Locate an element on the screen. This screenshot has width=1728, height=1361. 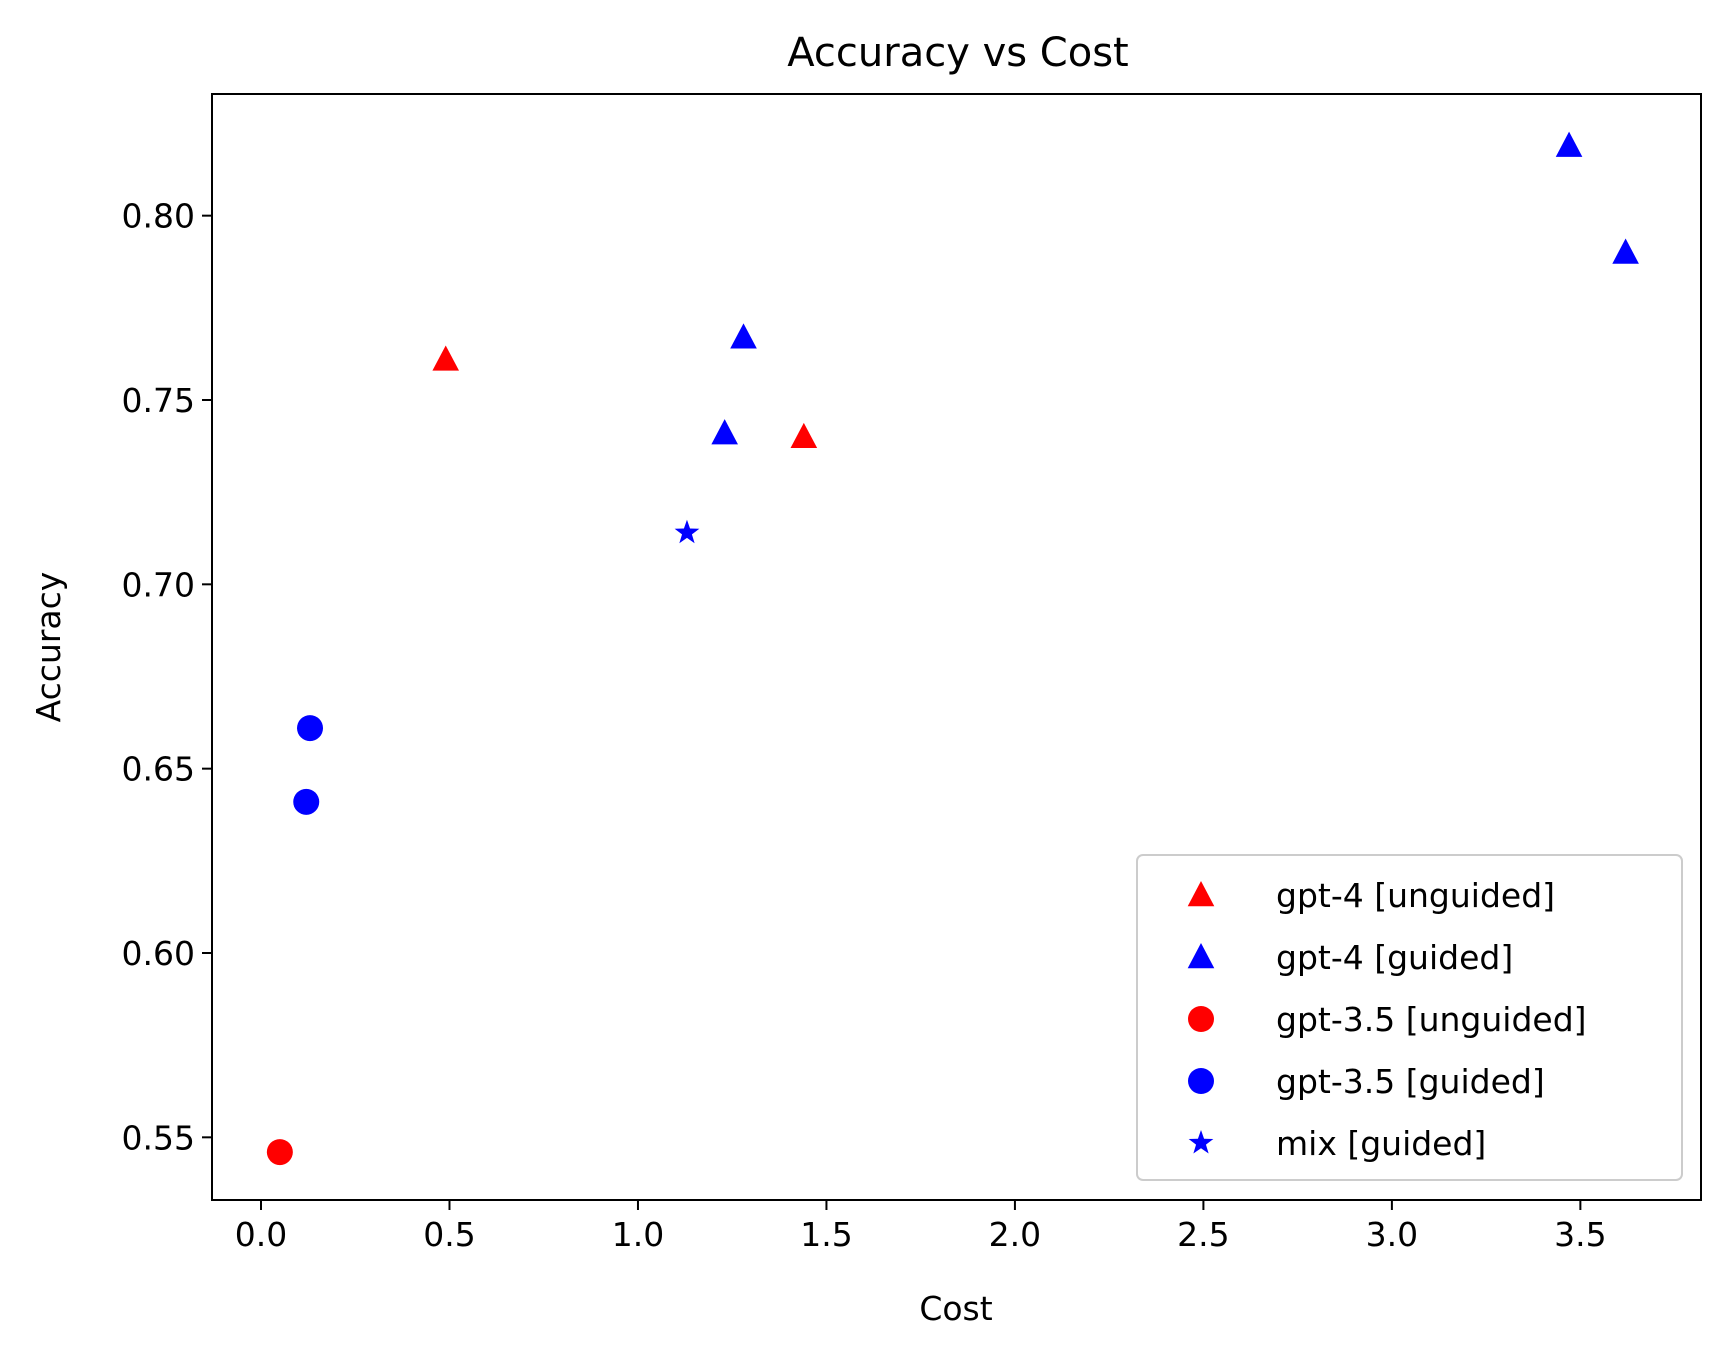
y-tick-label: 0.60 is located at coordinates (158, 953).